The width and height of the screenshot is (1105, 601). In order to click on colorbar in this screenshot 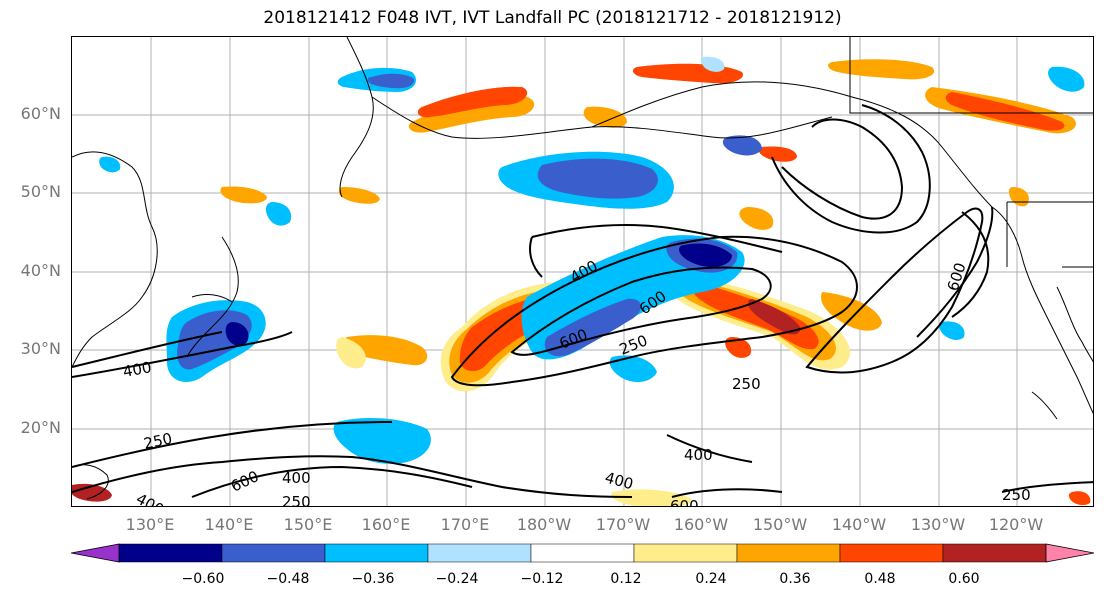, I will do `click(582, 553)`.